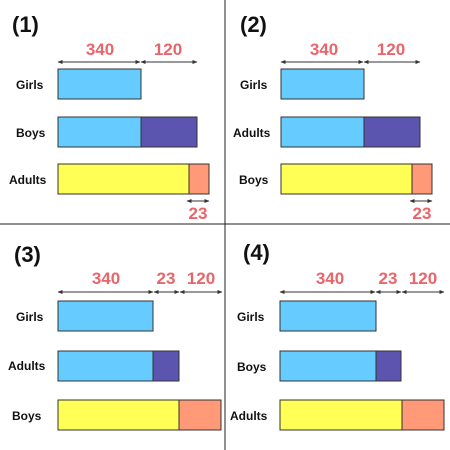 This screenshot has width=450, height=450. I want to click on panel-number: (4), so click(256, 252).